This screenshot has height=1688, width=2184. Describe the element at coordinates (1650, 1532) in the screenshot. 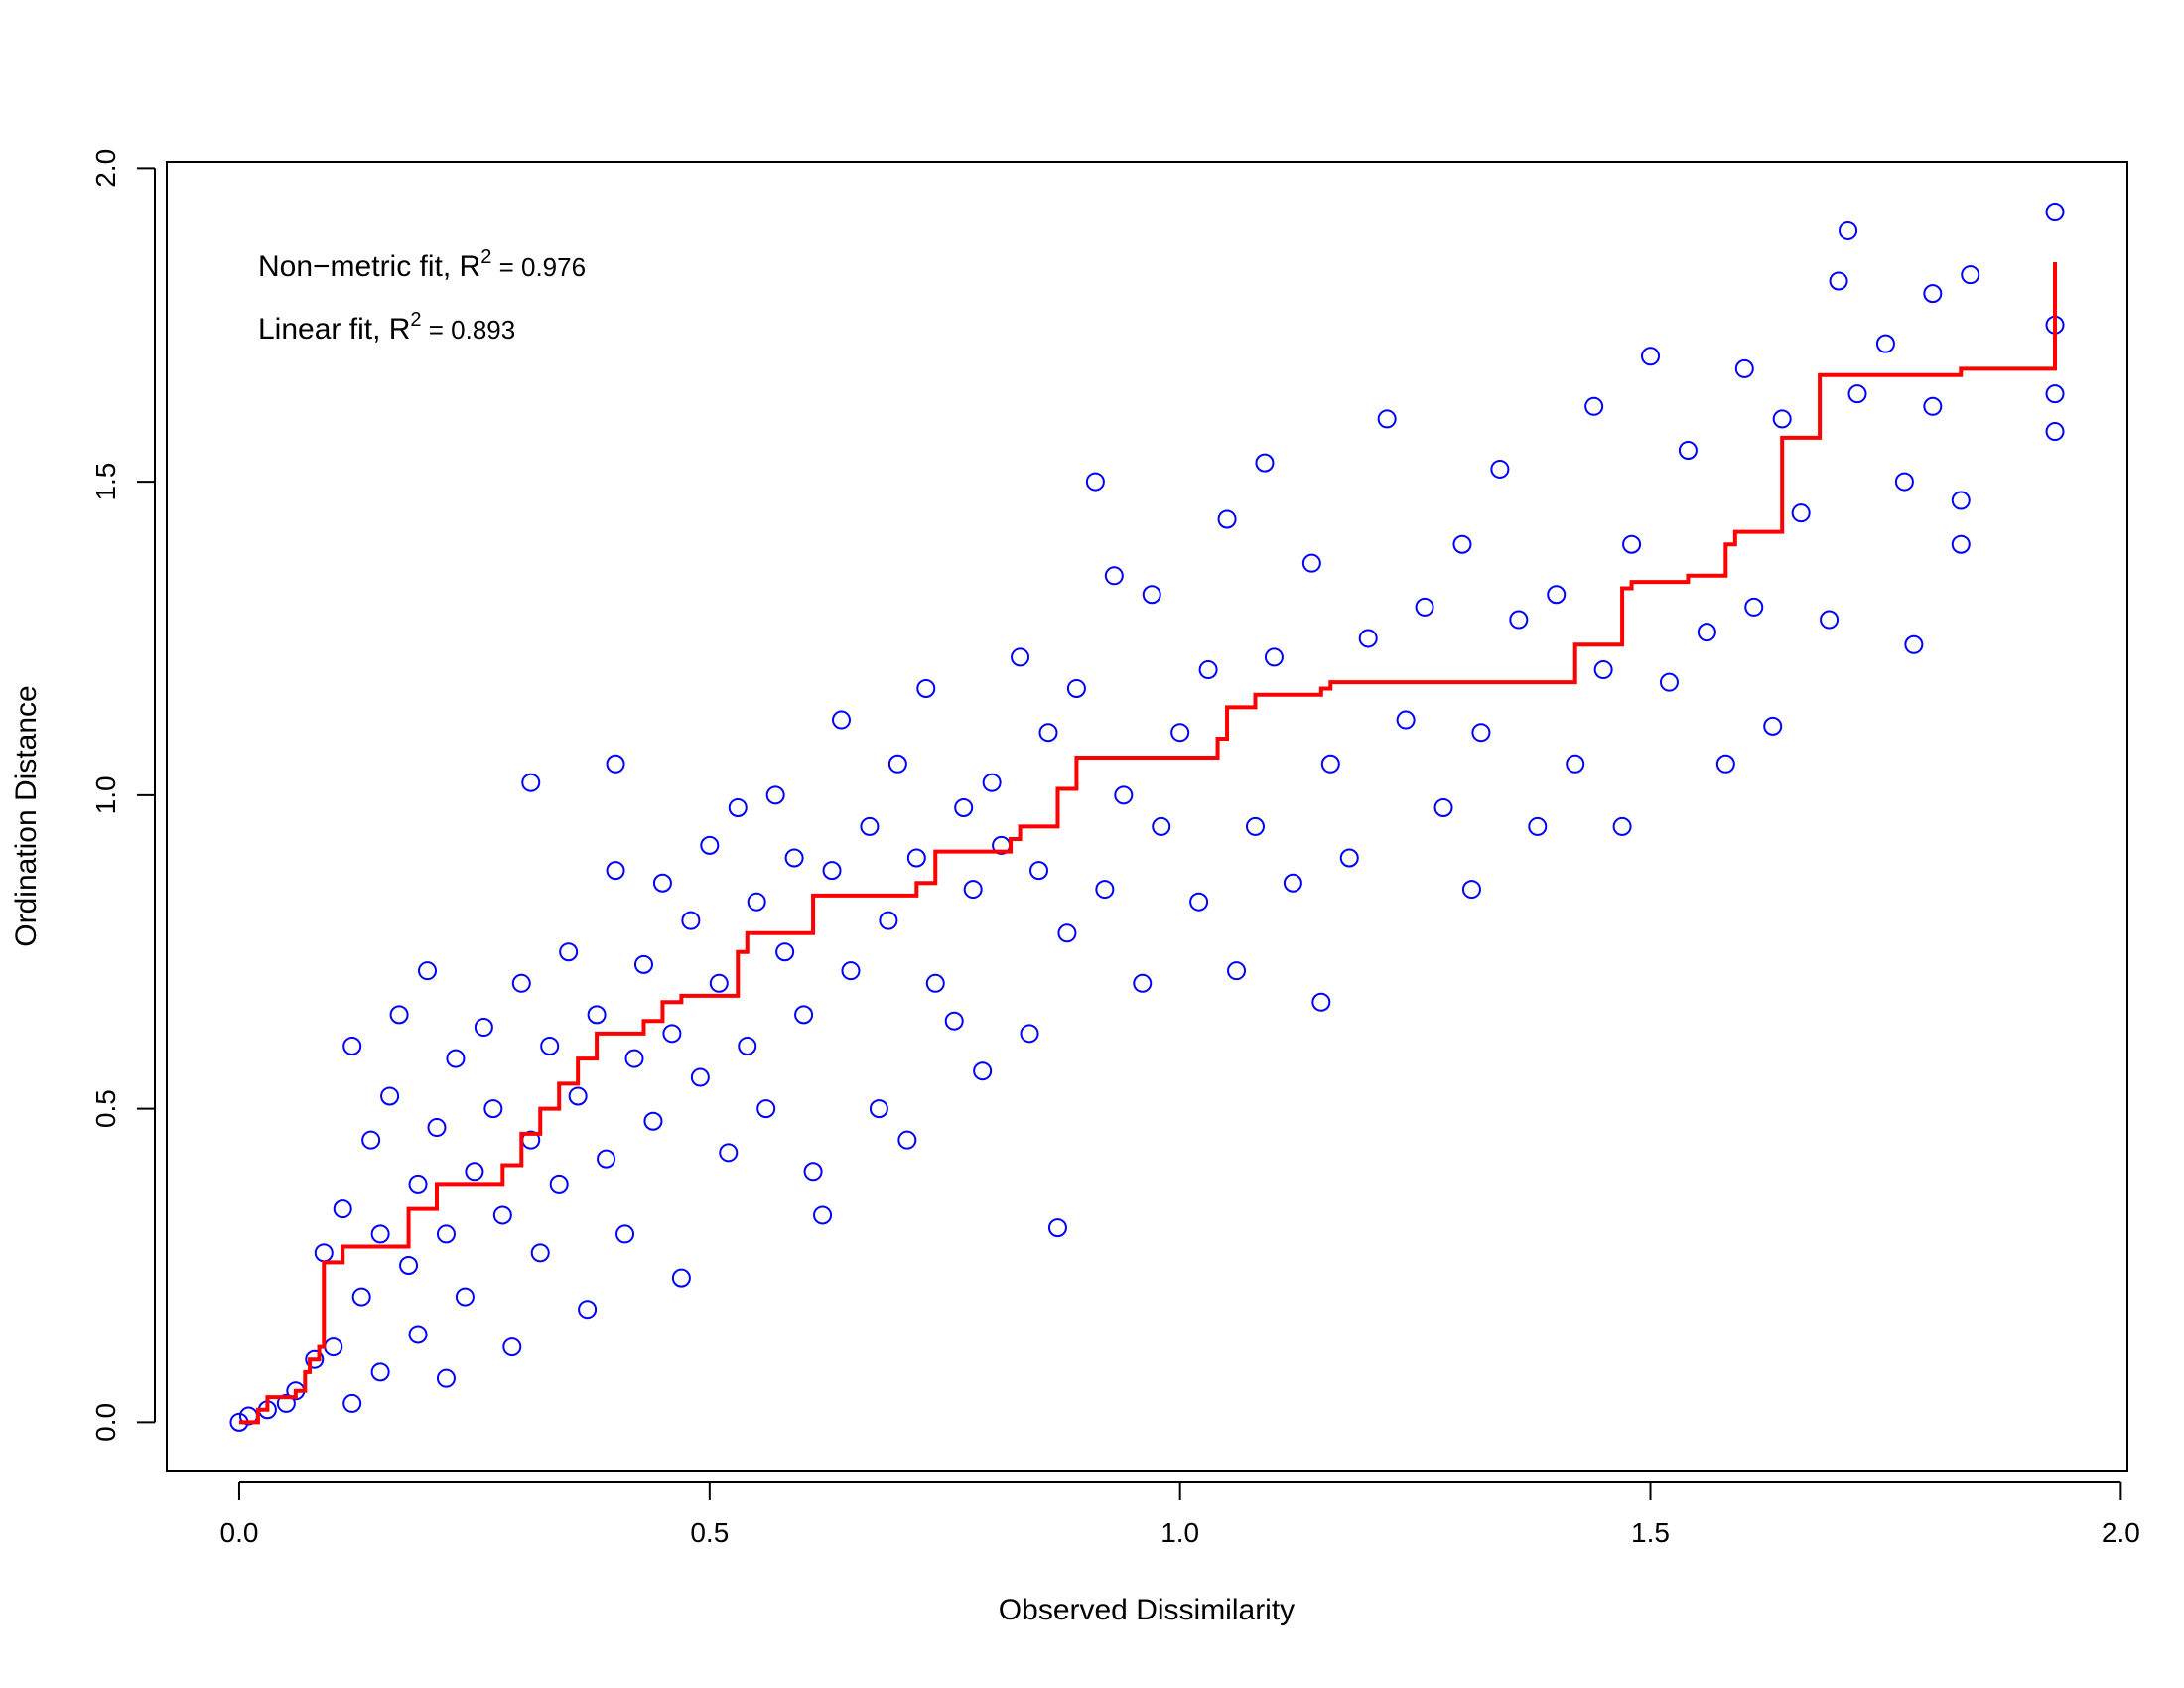

I see `x-tick-label: 1.5` at that location.